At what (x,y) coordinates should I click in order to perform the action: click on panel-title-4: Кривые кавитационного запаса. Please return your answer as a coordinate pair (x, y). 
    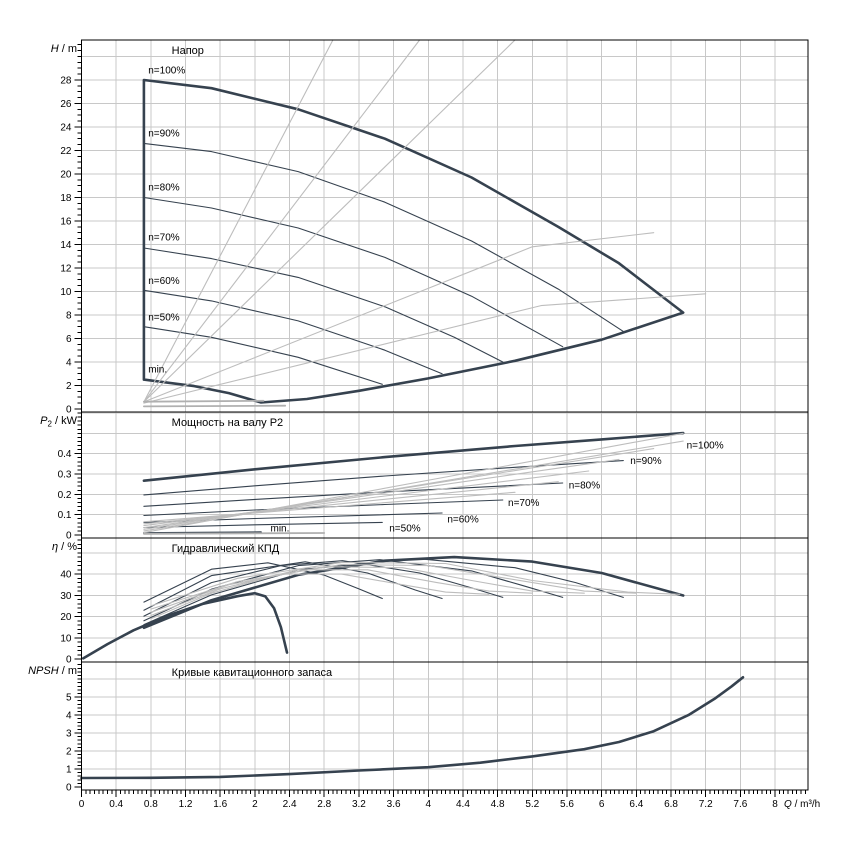
    Looking at the image, I should click on (252, 673).